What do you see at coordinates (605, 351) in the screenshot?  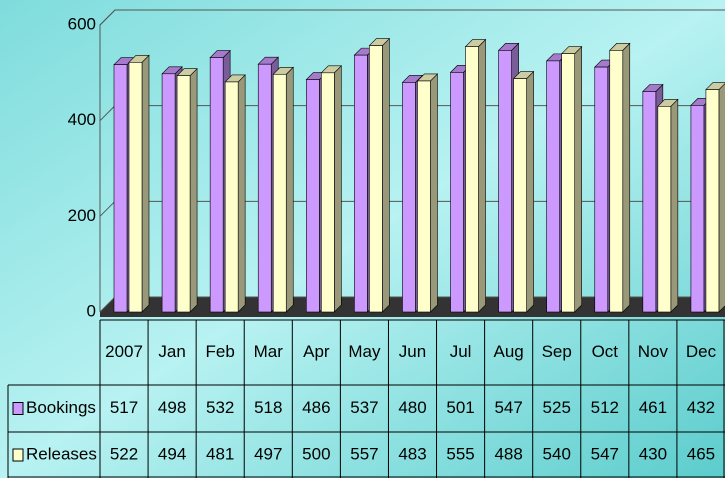 I see `x-tick-label: Oct` at bounding box center [605, 351].